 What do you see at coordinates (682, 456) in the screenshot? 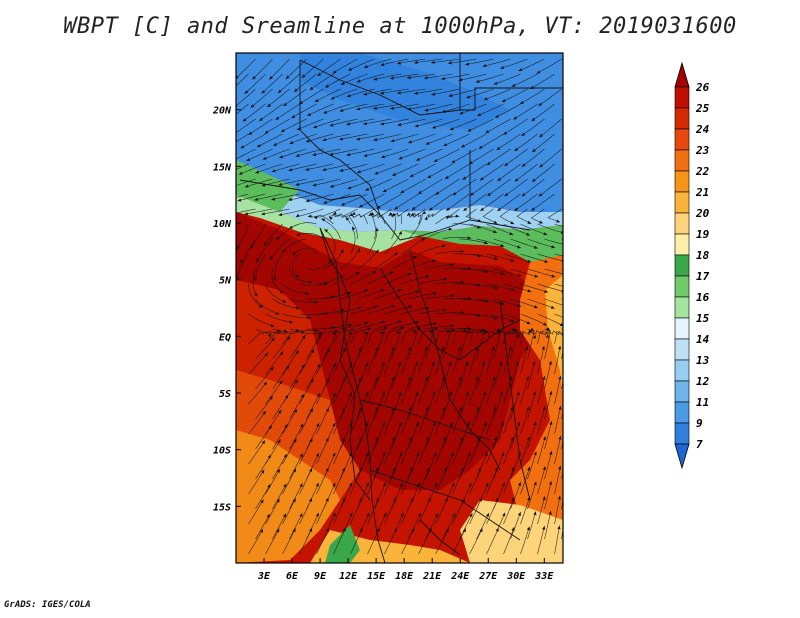
I see `colorbar-cap-bottom` at bounding box center [682, 456].